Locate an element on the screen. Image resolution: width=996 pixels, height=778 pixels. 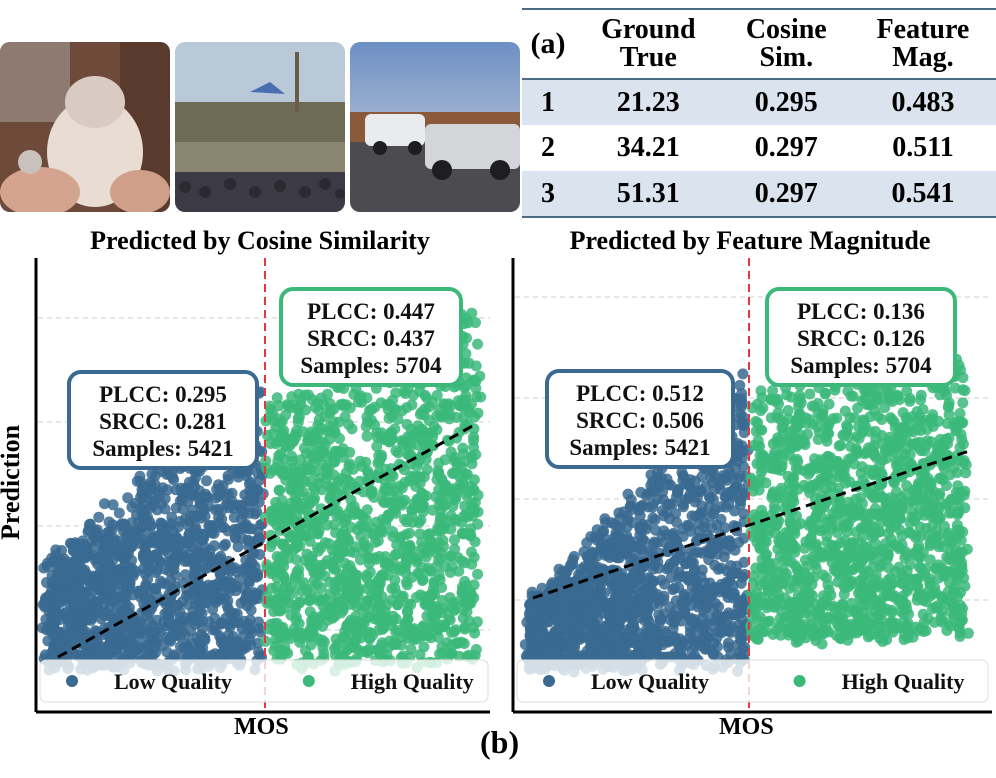
legend: Low Quality High Quality is located at coordinates (264, 681).